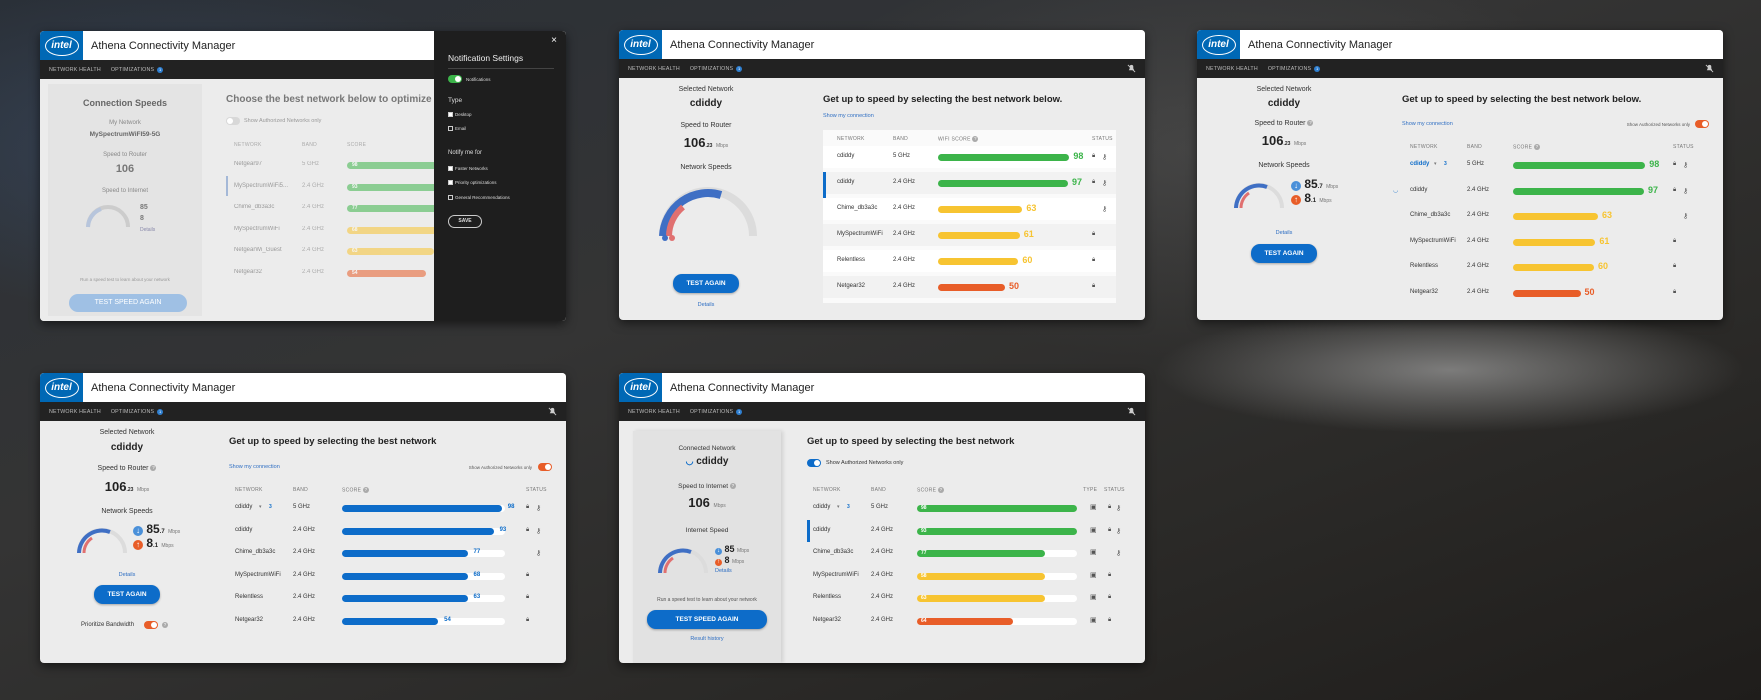 Image resolution: width=1761 pixels, height=700 pixels. What do you see at coordinates (707, 639) in the screenshot?
I see `result-history-link: Result history` at bounding box center [707, 639].